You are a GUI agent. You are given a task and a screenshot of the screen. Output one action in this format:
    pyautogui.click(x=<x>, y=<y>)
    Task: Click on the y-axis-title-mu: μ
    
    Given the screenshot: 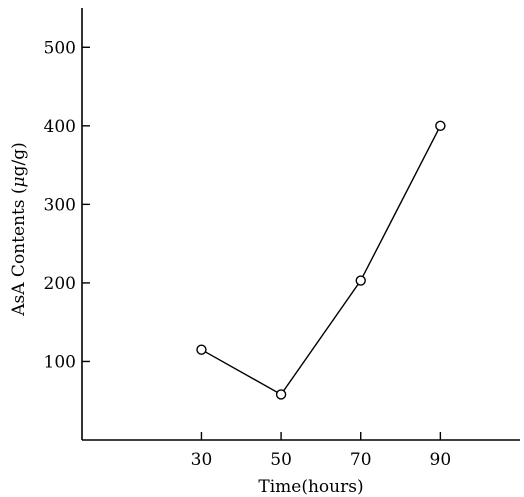 What is the action you would take?
    pyautogui.click(x=19, y=181)
    